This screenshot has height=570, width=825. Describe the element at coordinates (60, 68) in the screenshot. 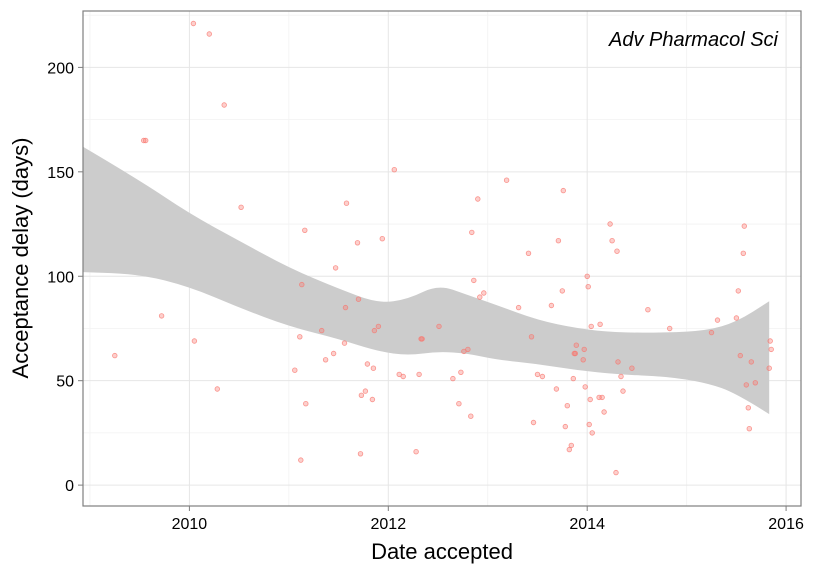

I see `y-tick-label: 200` at that location.